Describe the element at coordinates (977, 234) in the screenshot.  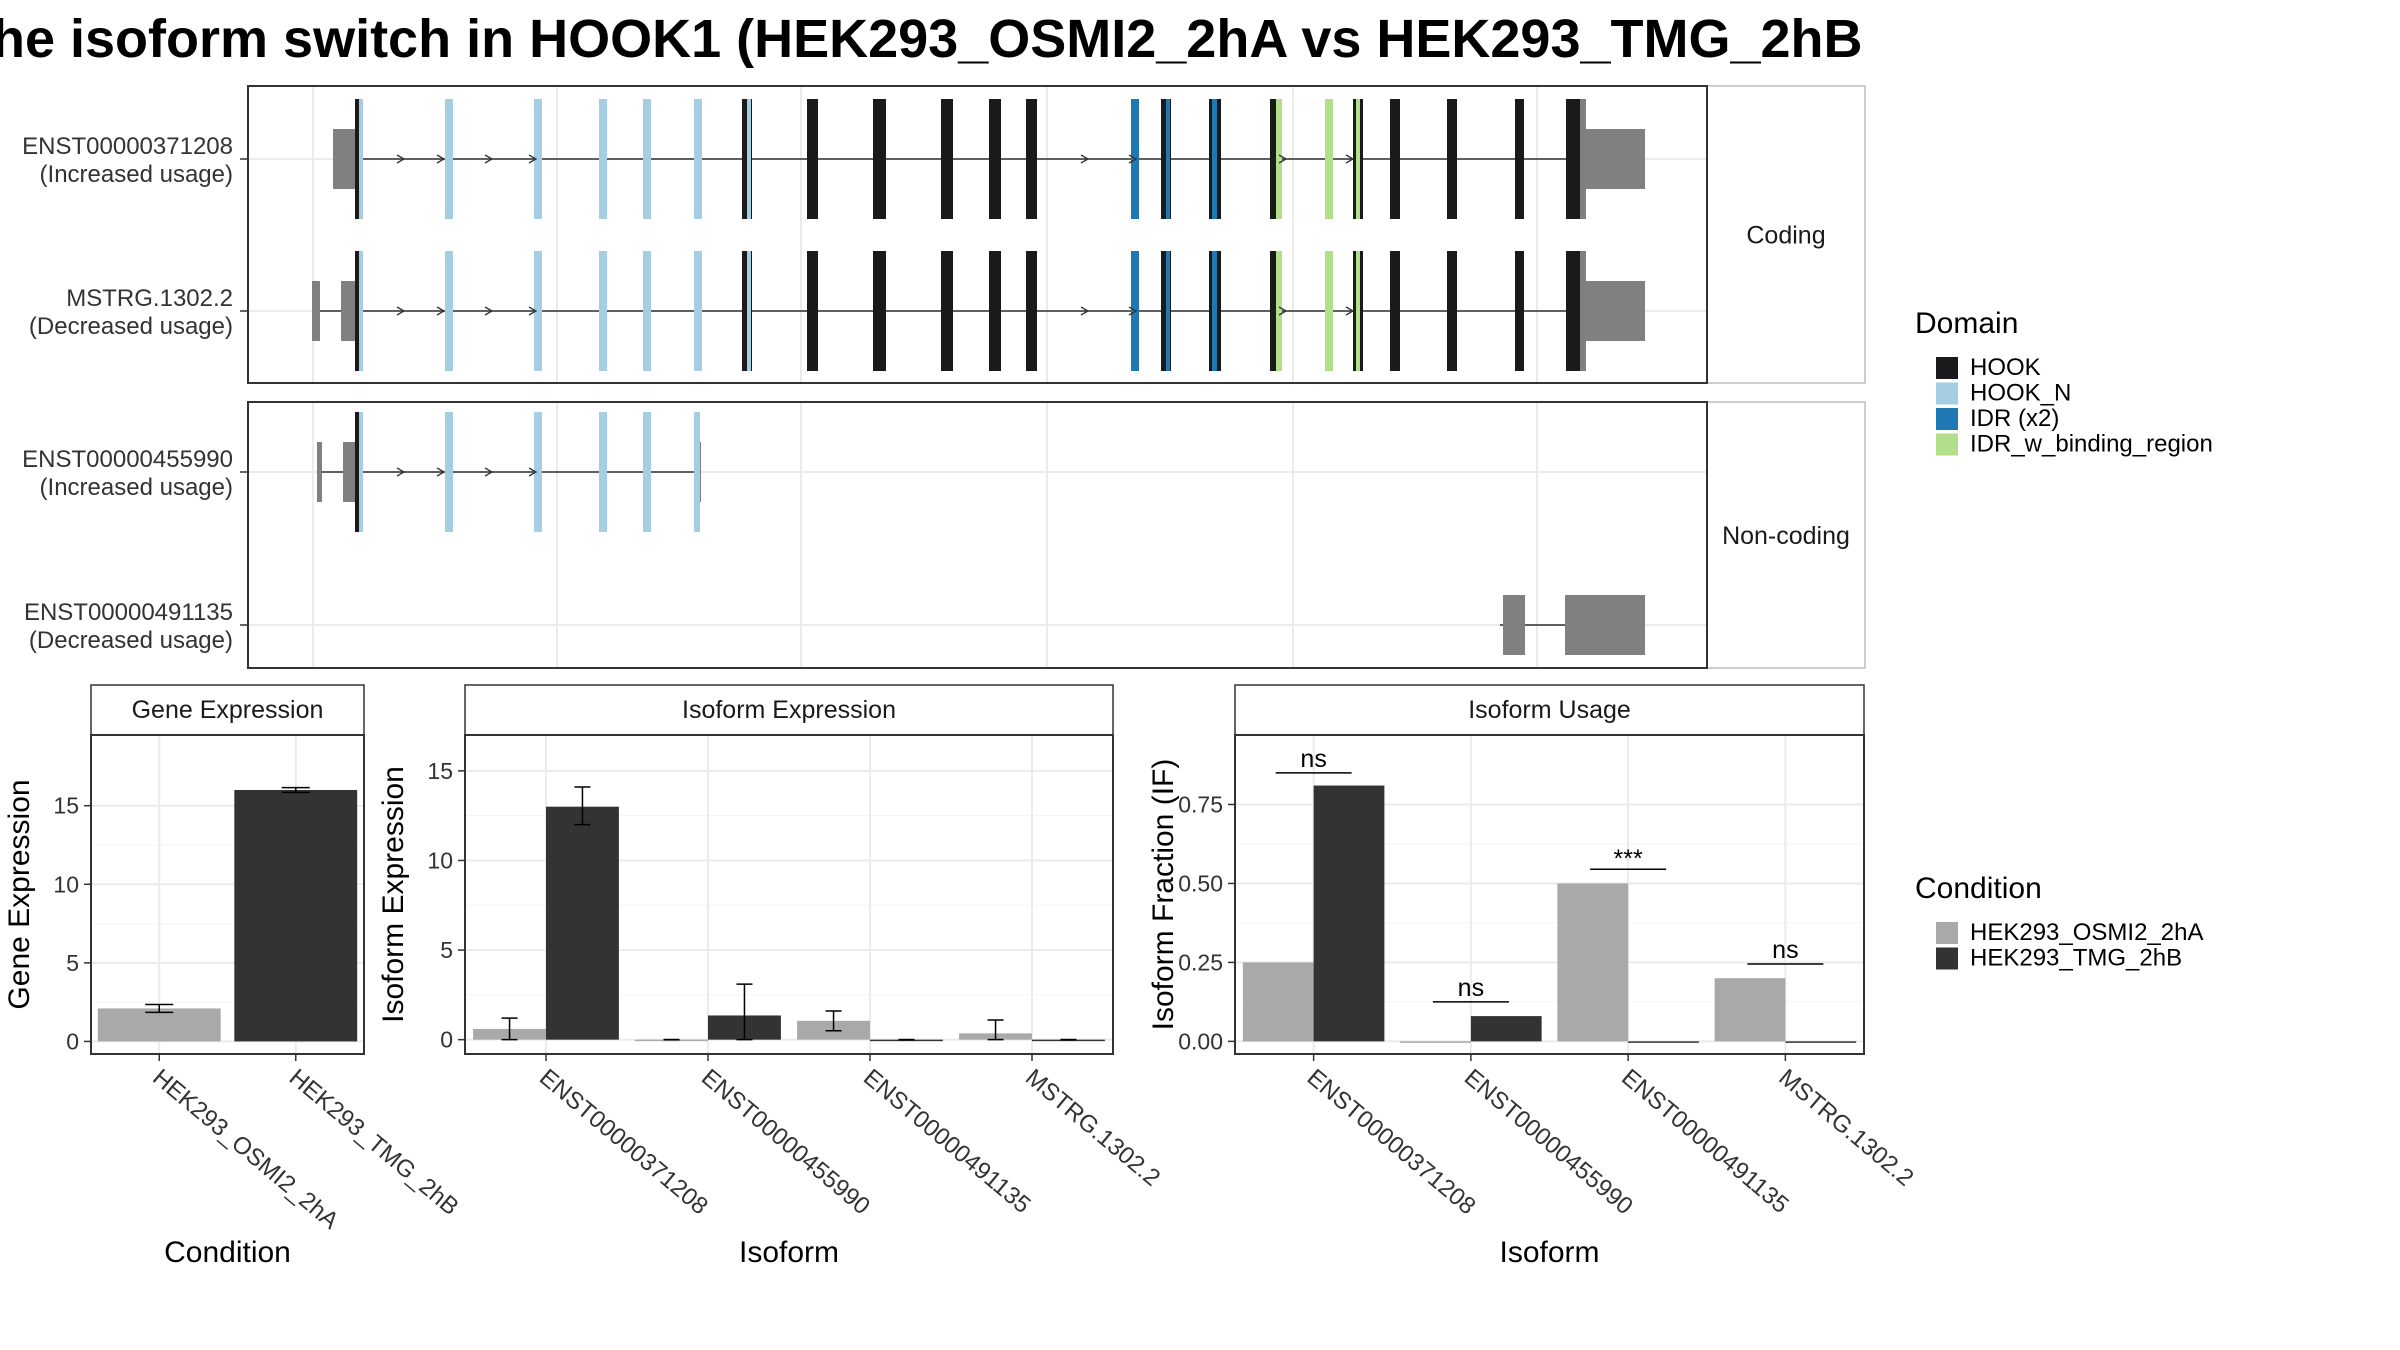
I see `structure-facet-background` at that location.